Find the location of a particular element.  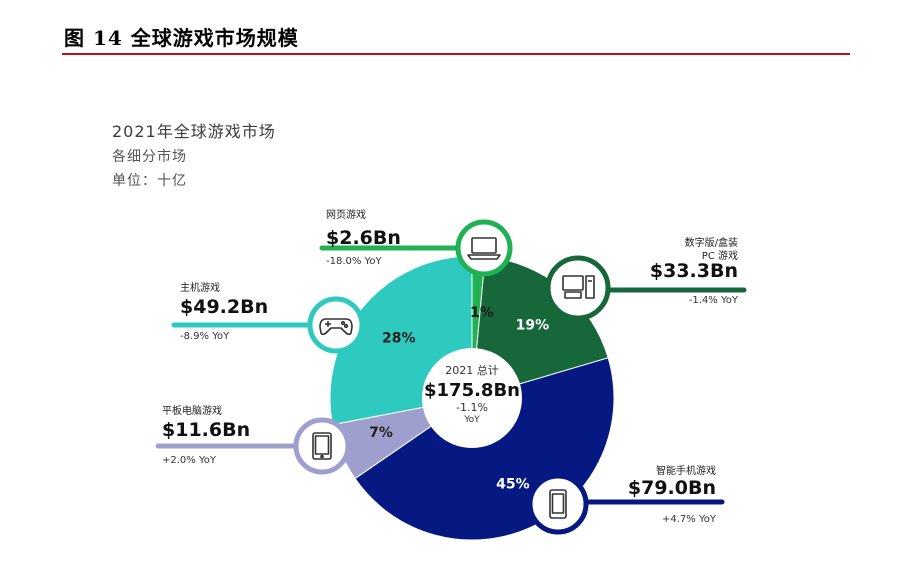

laptop-base is located at coordinates (484, 257).